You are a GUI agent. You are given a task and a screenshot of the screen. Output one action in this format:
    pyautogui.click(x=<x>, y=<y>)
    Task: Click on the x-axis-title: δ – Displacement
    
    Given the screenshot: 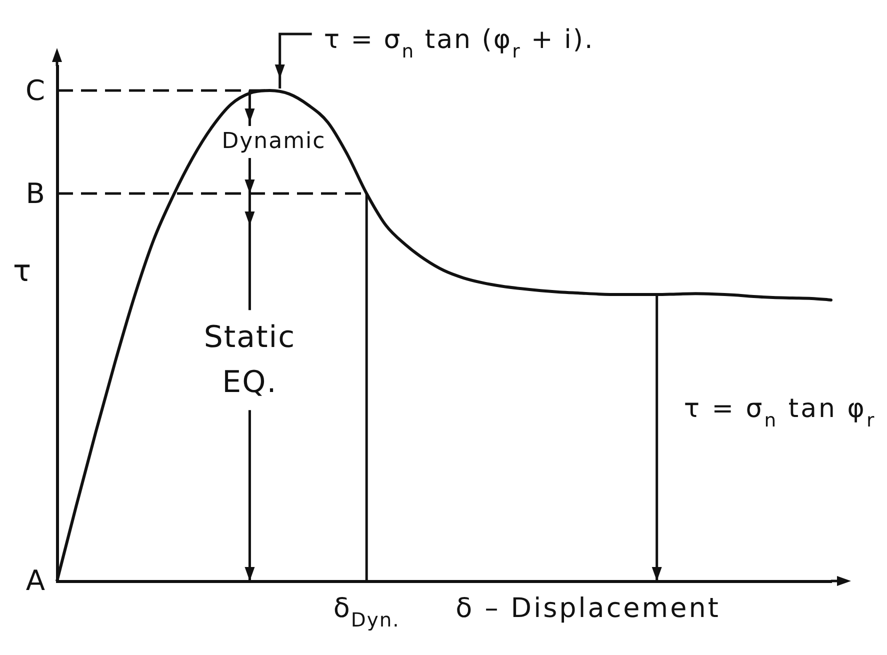 What is the action you would take?
    pyautogui.click(x=588, y=608)
    